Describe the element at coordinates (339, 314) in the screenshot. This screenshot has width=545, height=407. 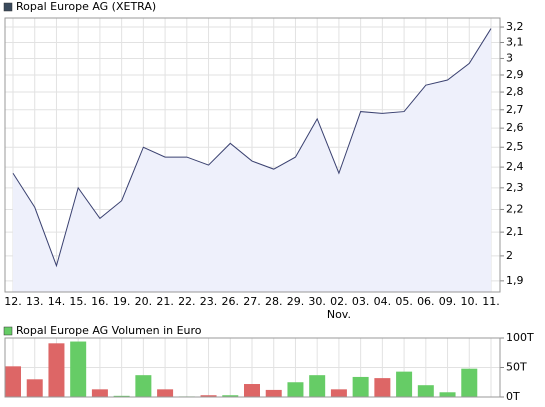
I see `x-sublabel: Nov.` at that location.